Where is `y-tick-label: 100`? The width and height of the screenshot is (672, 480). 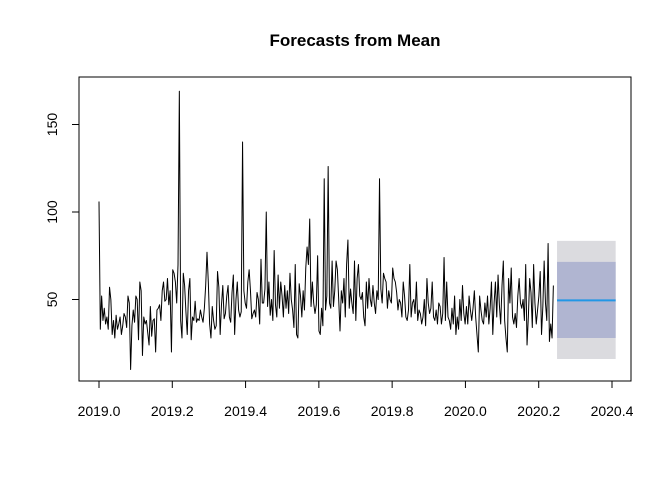 y-tick-label: 100 is located at coordinates (52, 212).